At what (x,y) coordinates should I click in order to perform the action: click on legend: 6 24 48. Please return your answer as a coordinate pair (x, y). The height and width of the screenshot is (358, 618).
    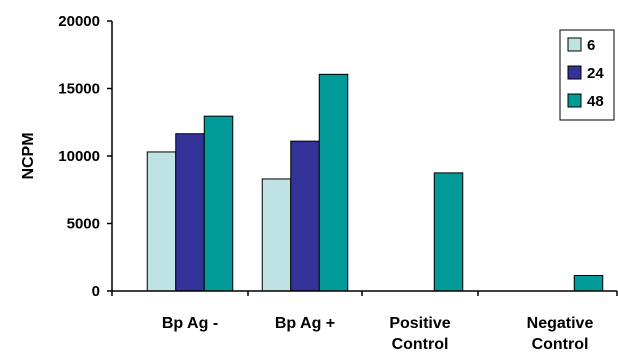
    Looking at the image, I should click on (587, 75).